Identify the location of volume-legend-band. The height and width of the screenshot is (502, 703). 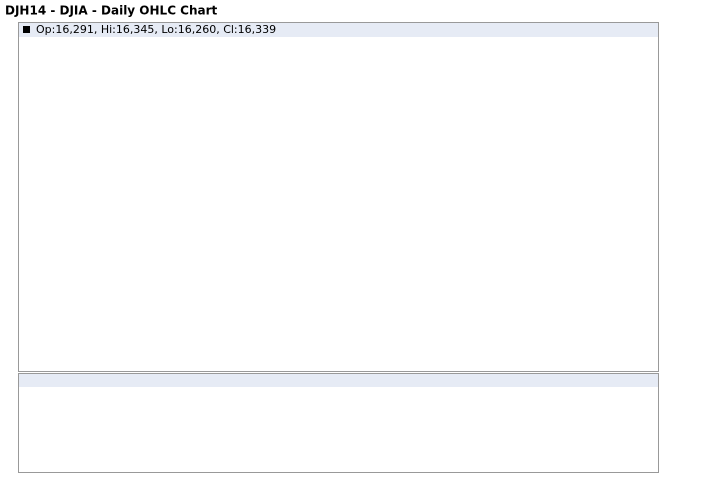
(338, 380).